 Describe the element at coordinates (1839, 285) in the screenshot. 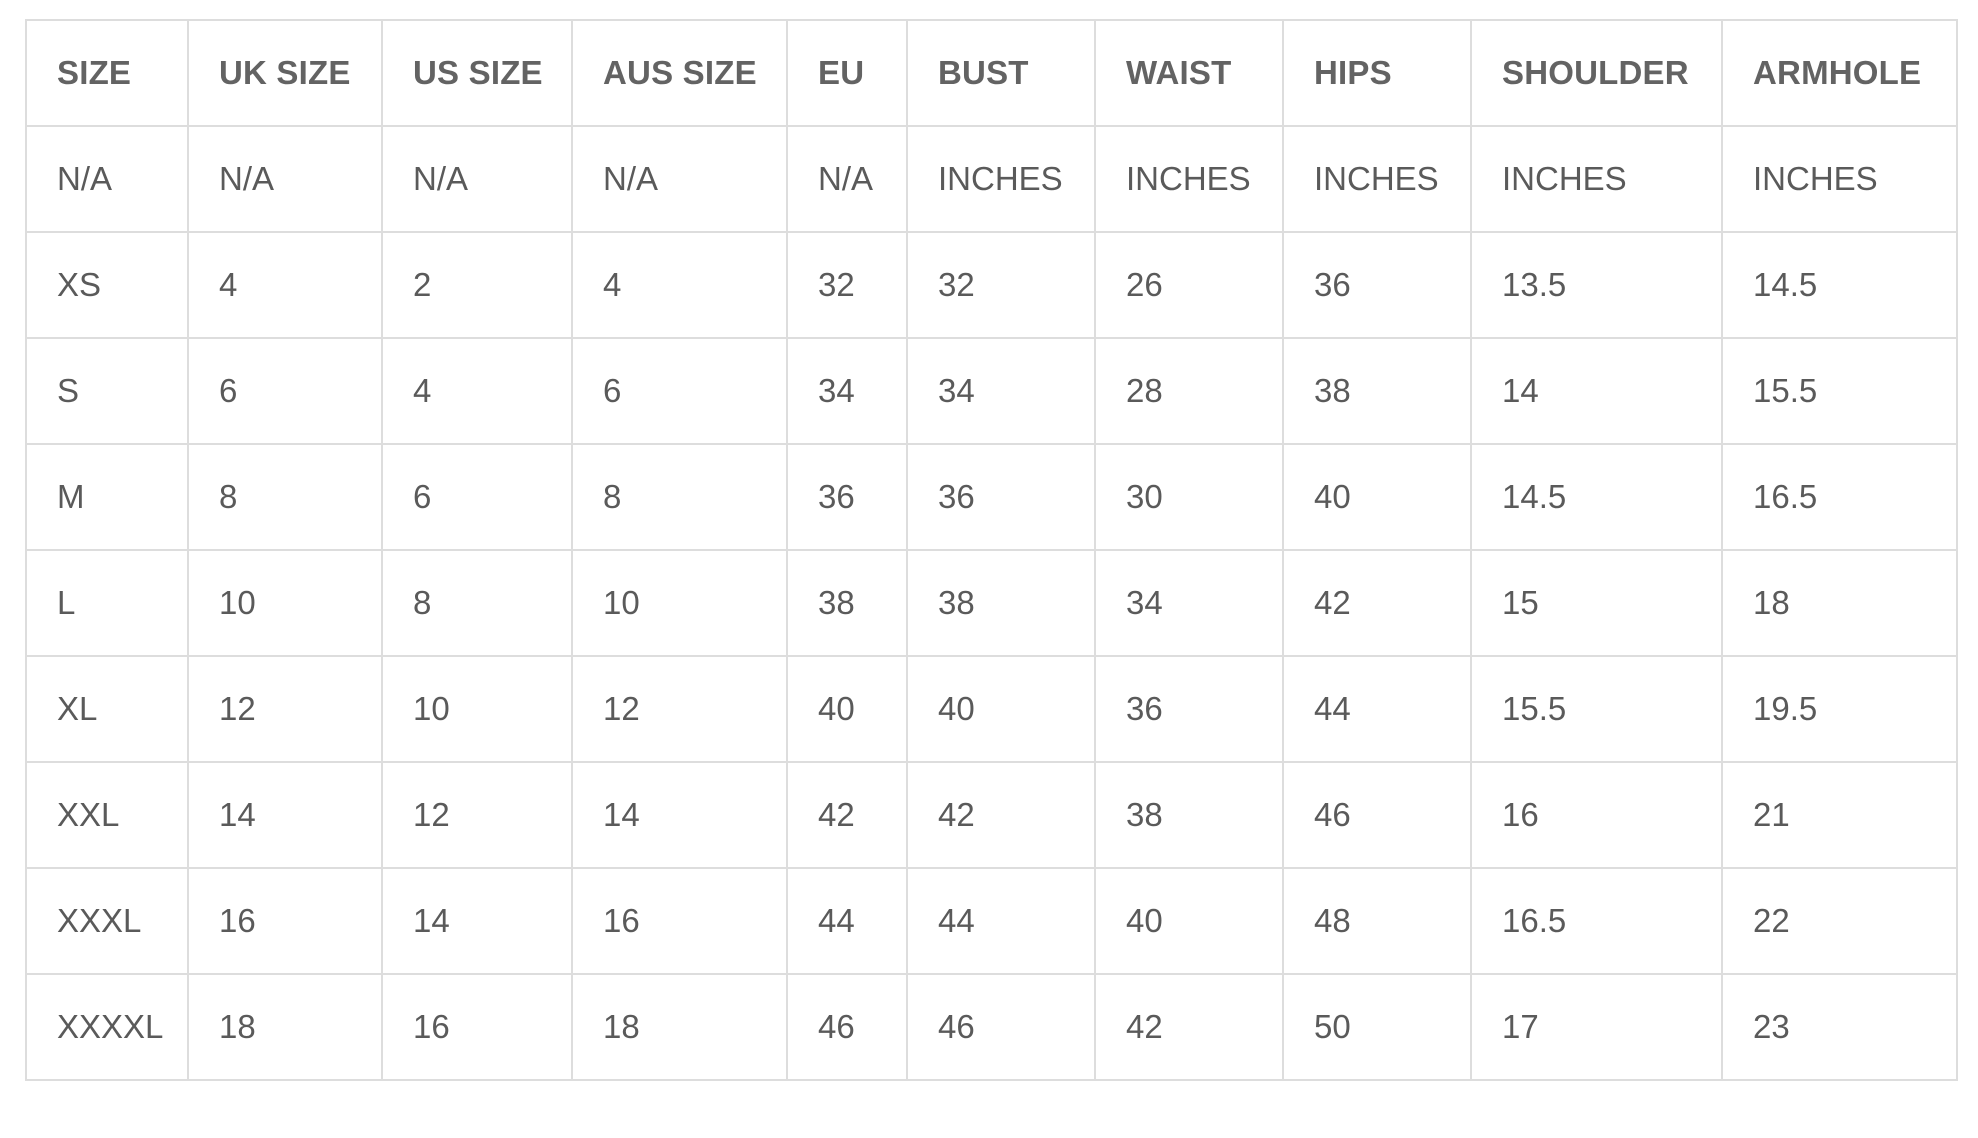

I see `table-cell: 14.5` at that location.